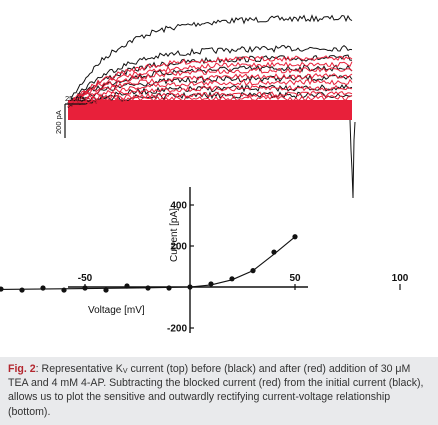 The image size is (438, 425). I want to click on iv-data-points, so click(149, 263).